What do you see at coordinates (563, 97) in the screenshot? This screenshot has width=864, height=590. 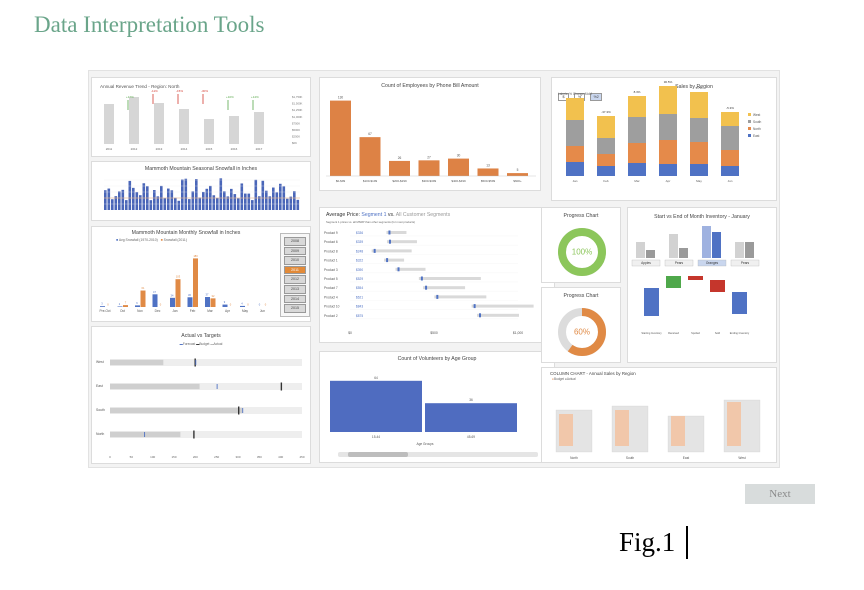 I see `toggle-dollar: $` at bounding box center [563, 97].